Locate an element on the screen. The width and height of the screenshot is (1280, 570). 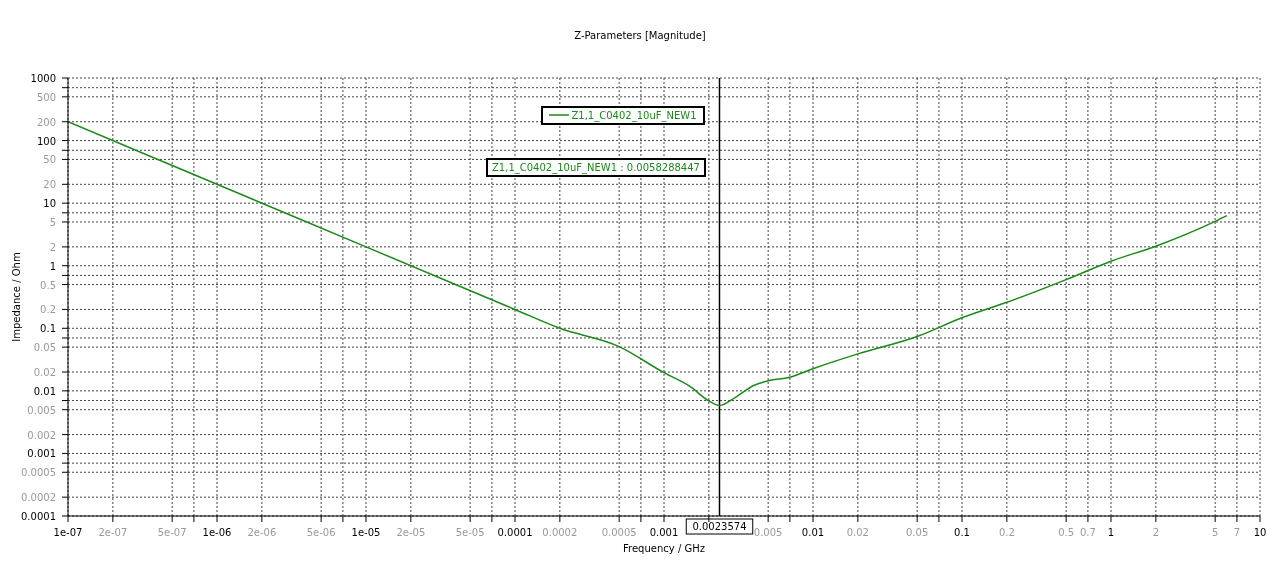
annotation: Z1,1_C0402_10uF_NEW1 : 0.0058288447 is located at coordinates (596, 167).